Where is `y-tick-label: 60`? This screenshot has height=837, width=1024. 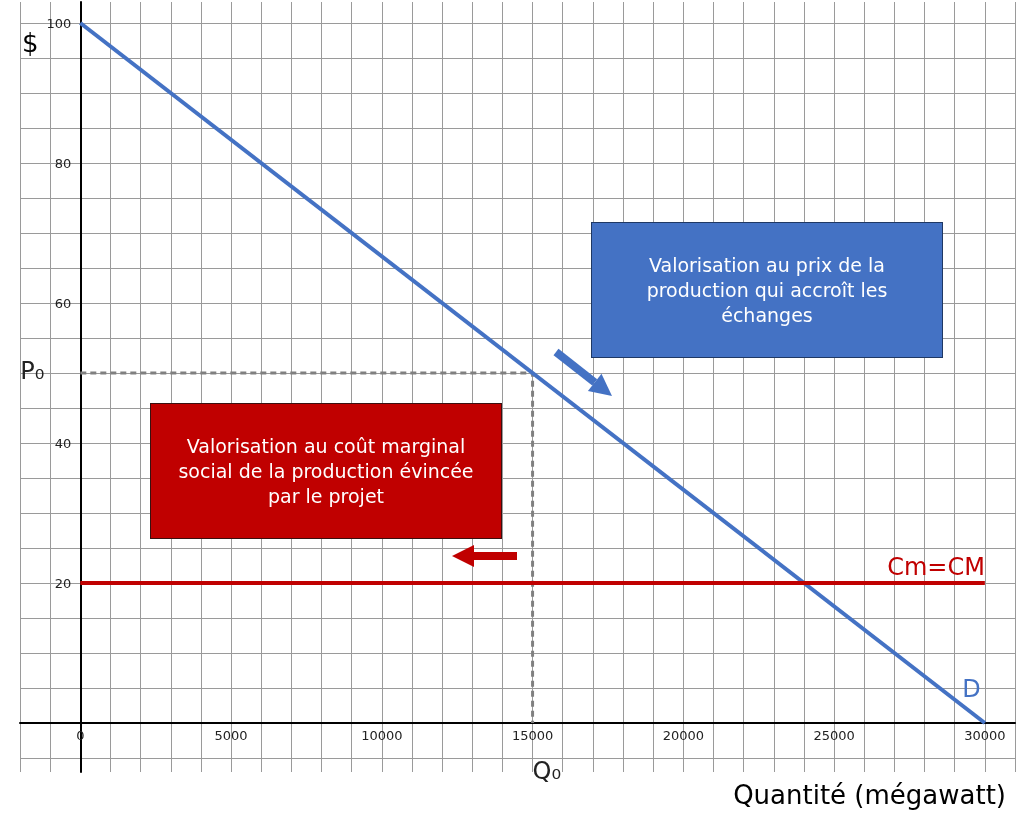
y-tick-label: 60 is located at coordinates (63, 303).